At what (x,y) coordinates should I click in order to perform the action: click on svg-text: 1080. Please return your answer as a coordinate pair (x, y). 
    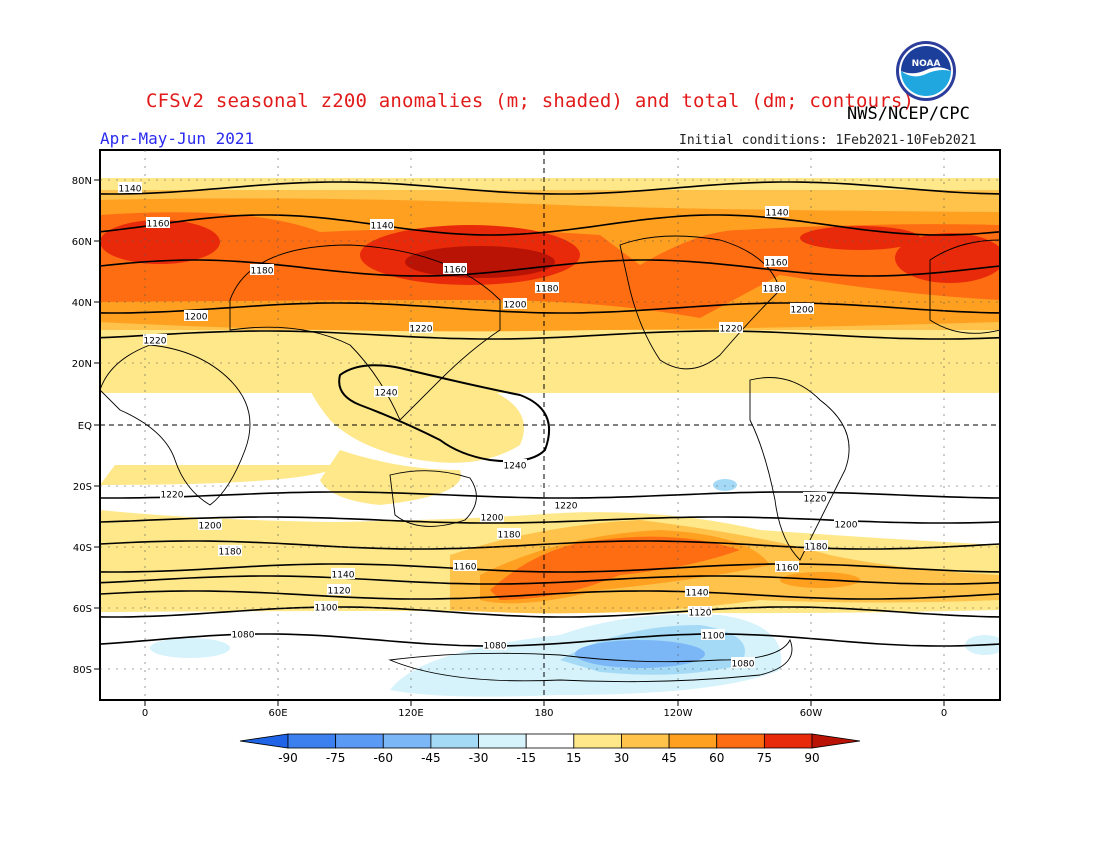
    Looking at the image, I should click on (743, 665).